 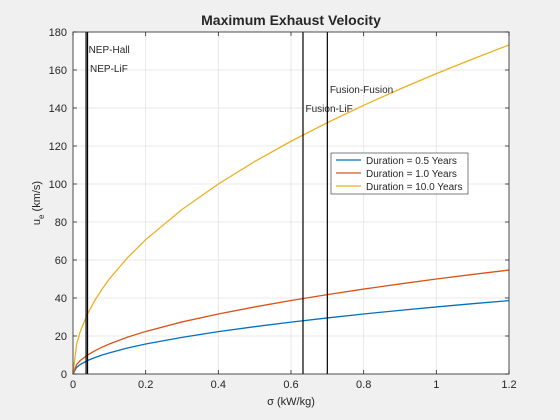 I want to click on vertical-line-label-1: NEP-Hall, so click(x=109, y=50).